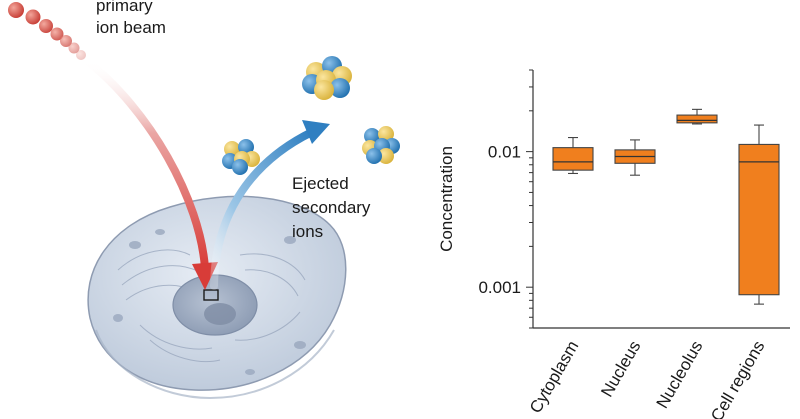 The width and height of the screenshot is (800, 419). Describe the element at coordinates (620, 369) in the screenshot. I see `x-tick-label: Nucleus` at that location.